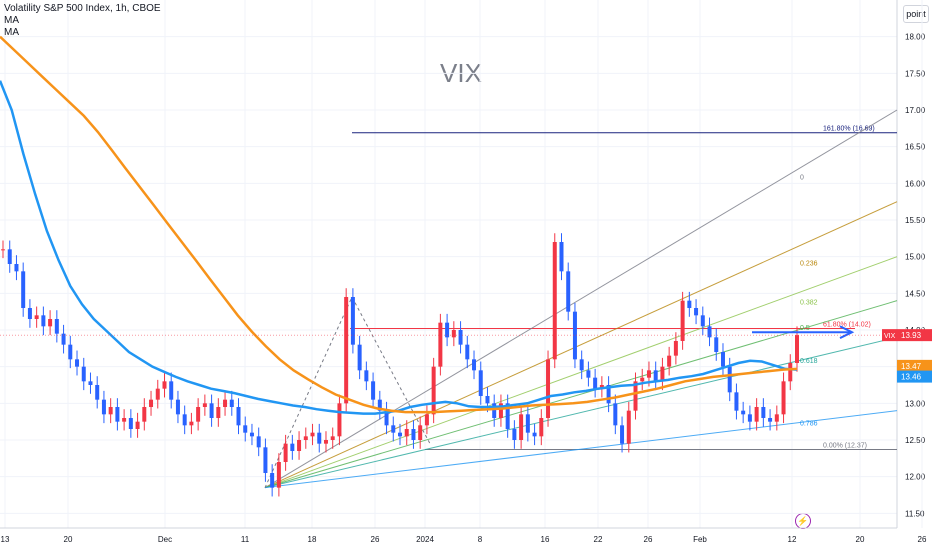  Describe the element at coordinates (914, 365) in the screenshot. I see `price-label-box` at that location.